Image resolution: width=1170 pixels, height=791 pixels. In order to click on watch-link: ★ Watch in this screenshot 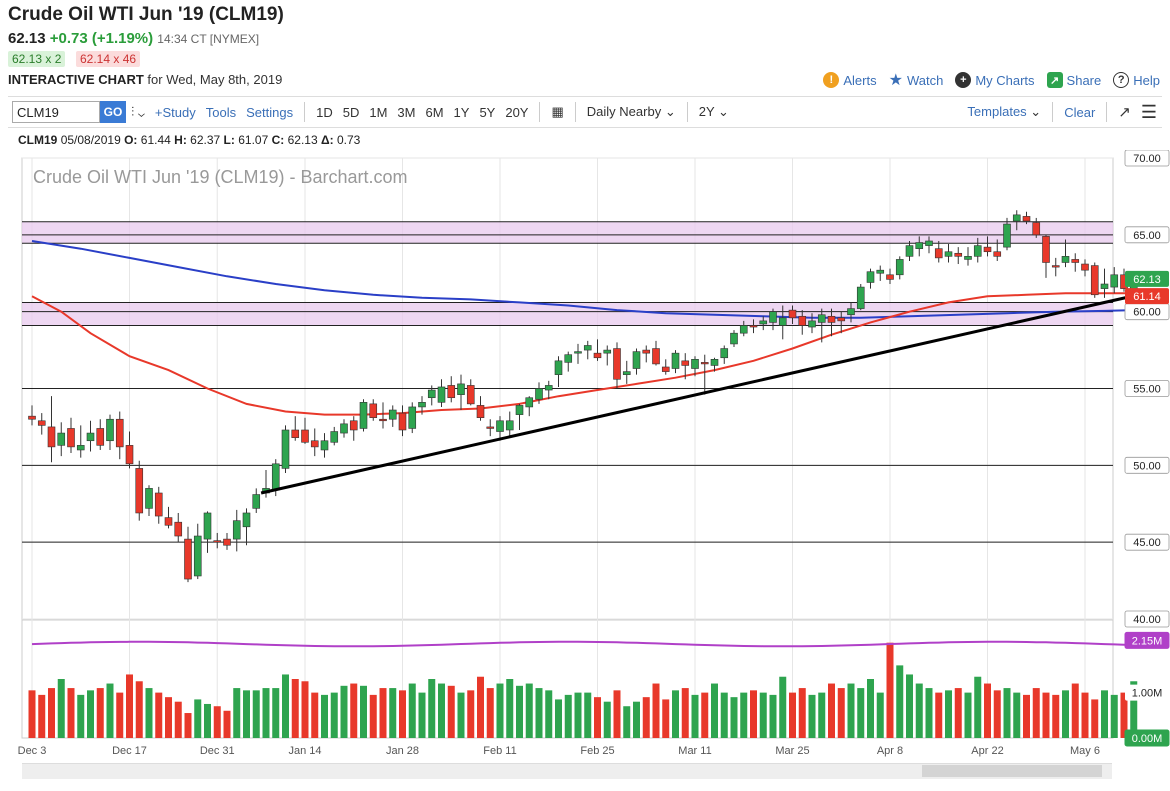, I will do `click(916, 80)`.